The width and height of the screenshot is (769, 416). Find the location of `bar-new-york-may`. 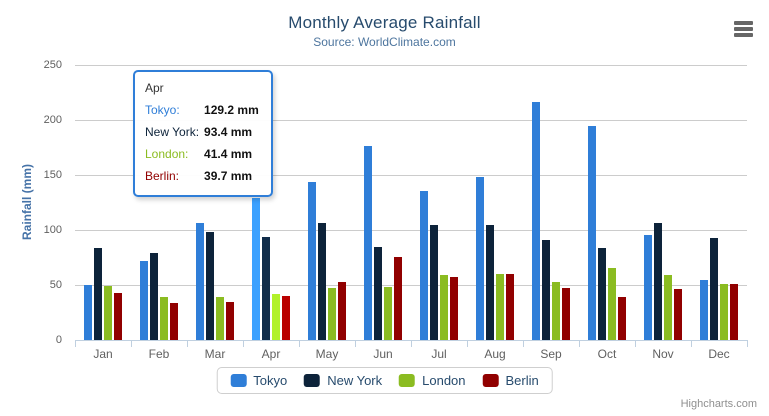

bar-new-york-may is located at coordinates (322, 281).